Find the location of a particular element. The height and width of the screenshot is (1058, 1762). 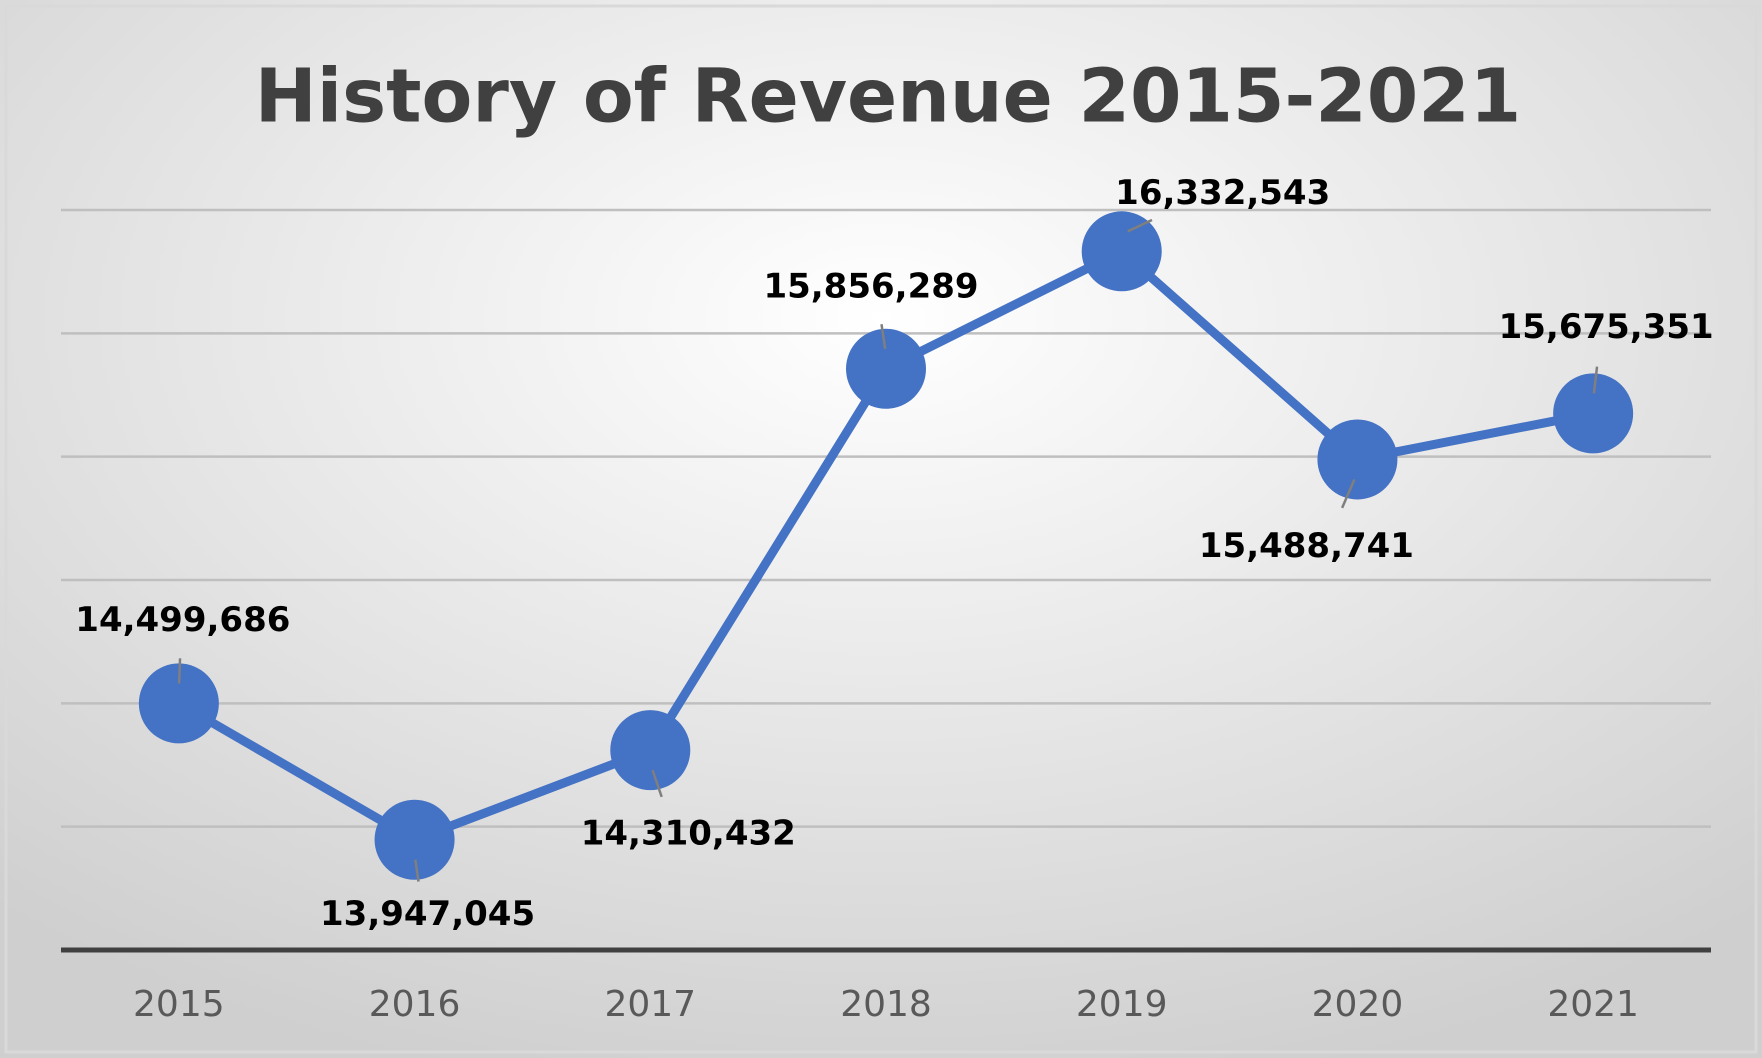

x-tick-label: 2020 is located at coordinates (1358, 1004).